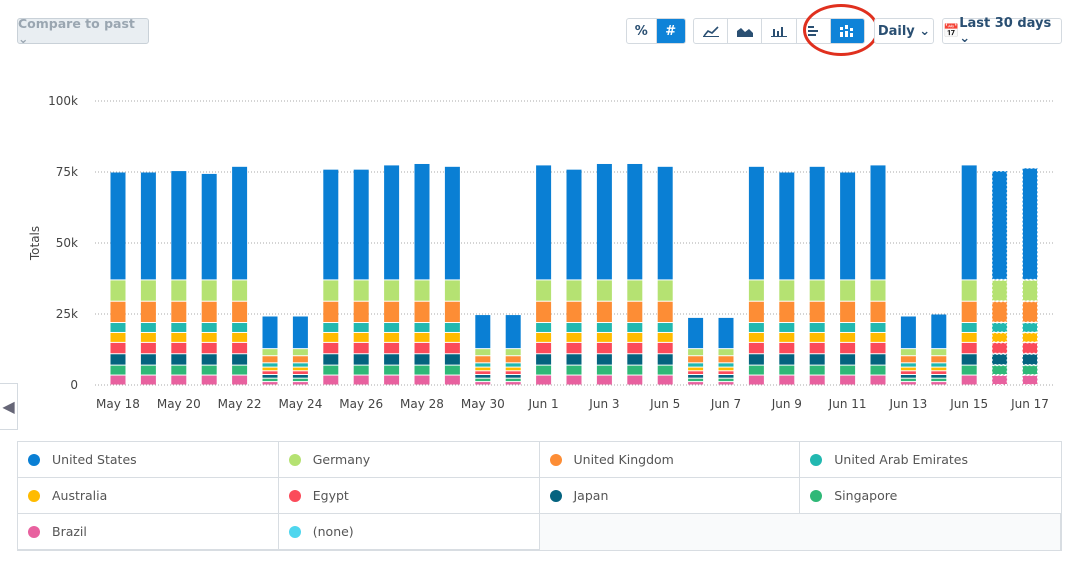  What do you see at coordinates (409, 460) in the screenshot?
I see `legend-item: Germany` at bounding box center [409, 460].